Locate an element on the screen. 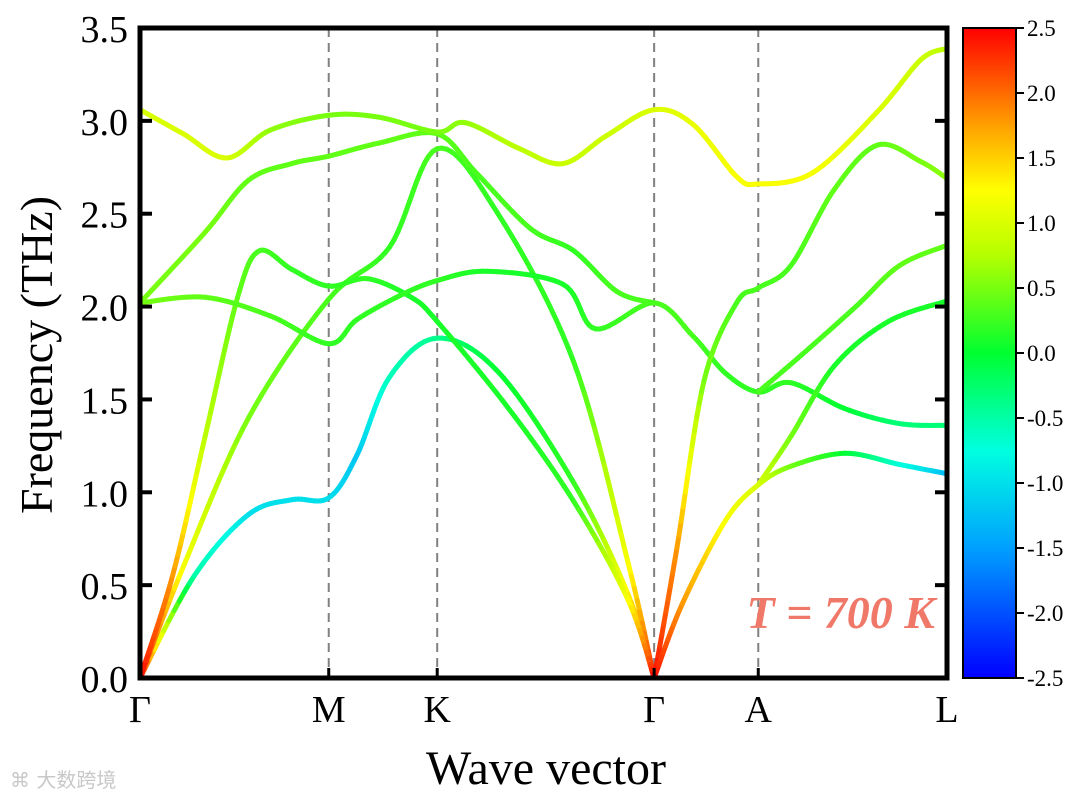 Image resolution: width=1080 pixels, height=798 pixels. colorbar-tick-label: 1.0 is located at coordinates (1041, 223).